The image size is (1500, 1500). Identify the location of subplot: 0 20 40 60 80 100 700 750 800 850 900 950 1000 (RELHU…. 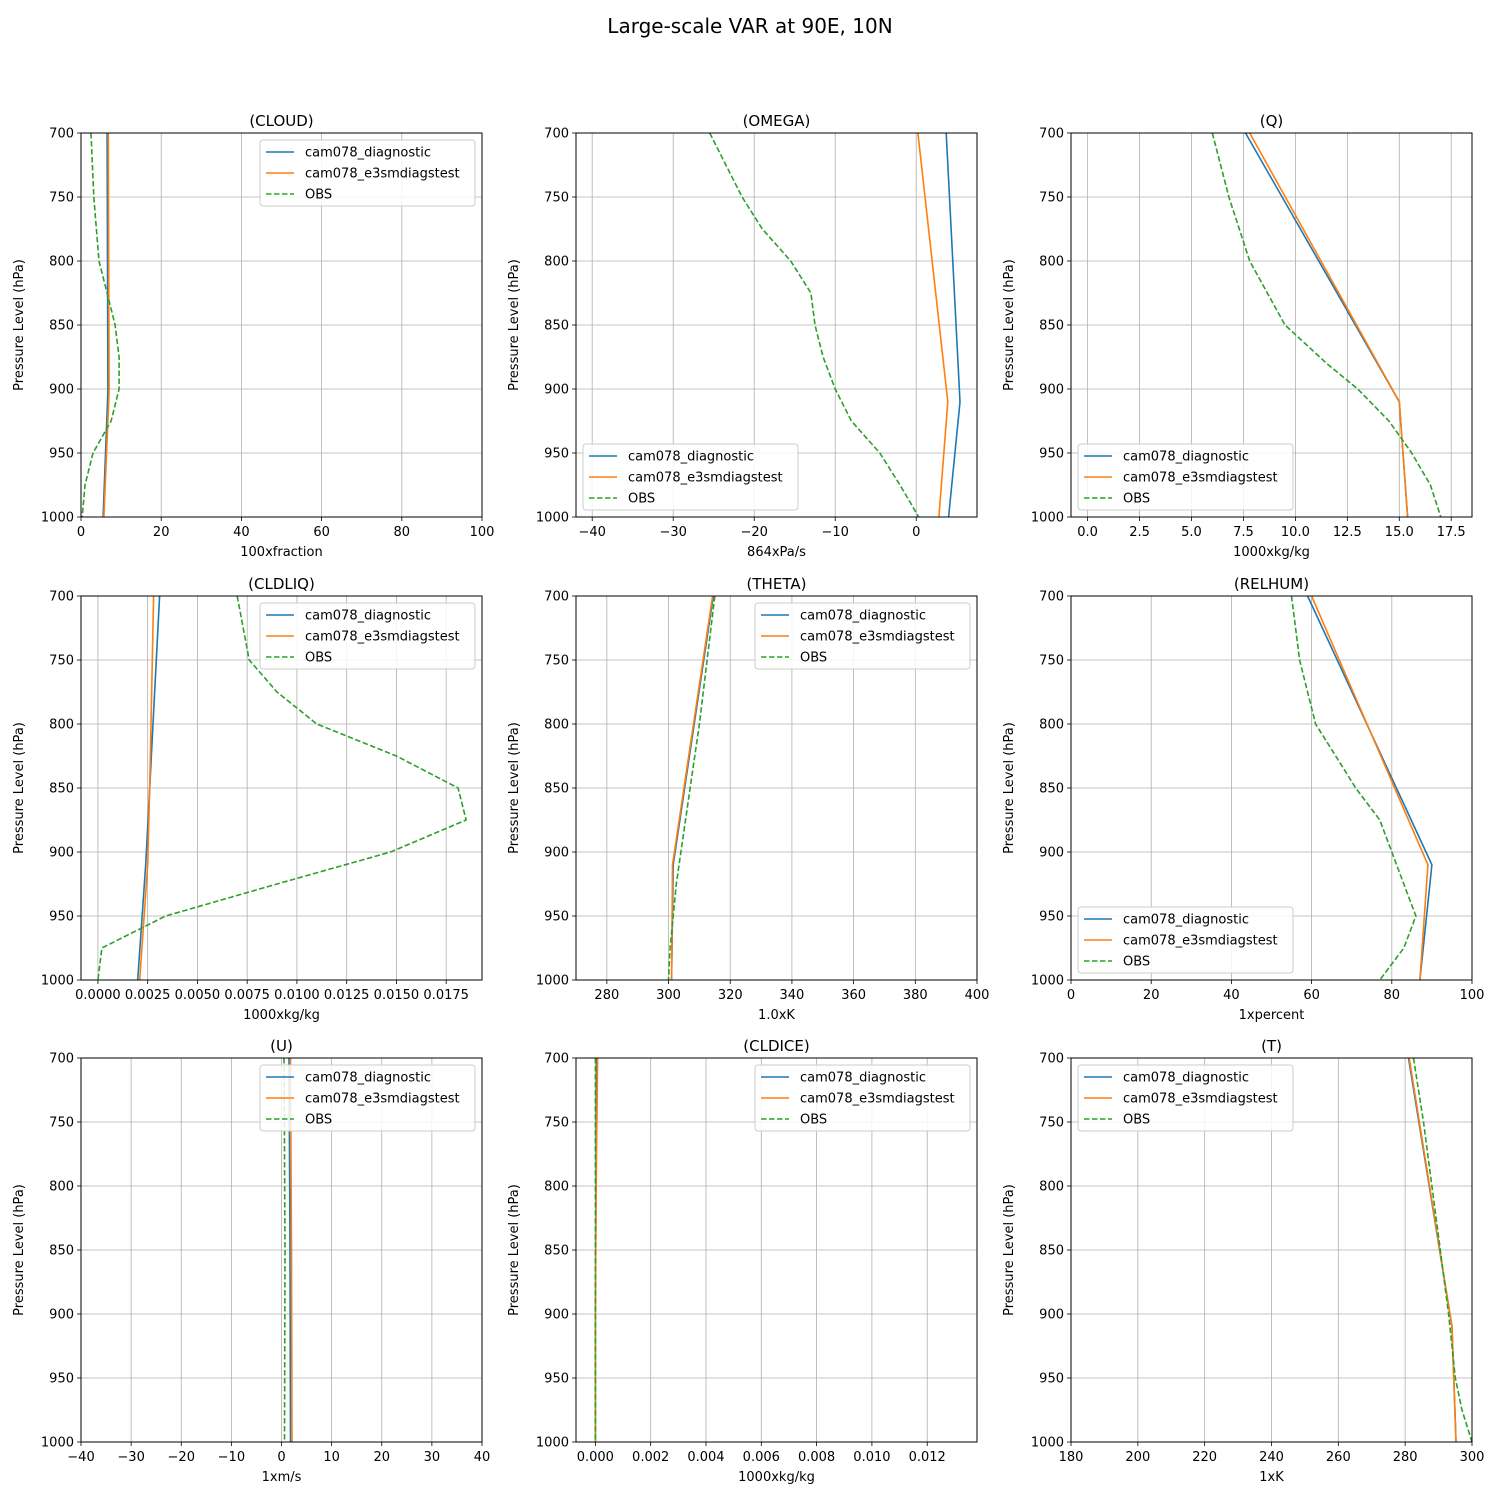
(1243, 799).